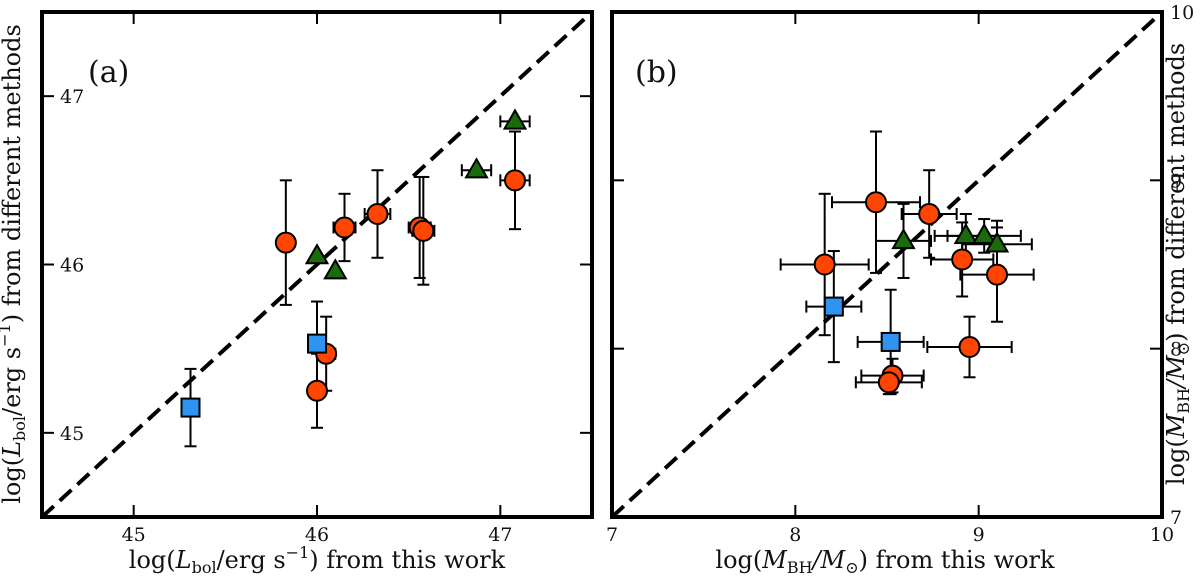 The height and width of the screenshot is (578, 1200). What do you see at coordinates (656, 72) in the screenshot?
I see `panel-b-letter: (b)` at bounding box center [656, 72].